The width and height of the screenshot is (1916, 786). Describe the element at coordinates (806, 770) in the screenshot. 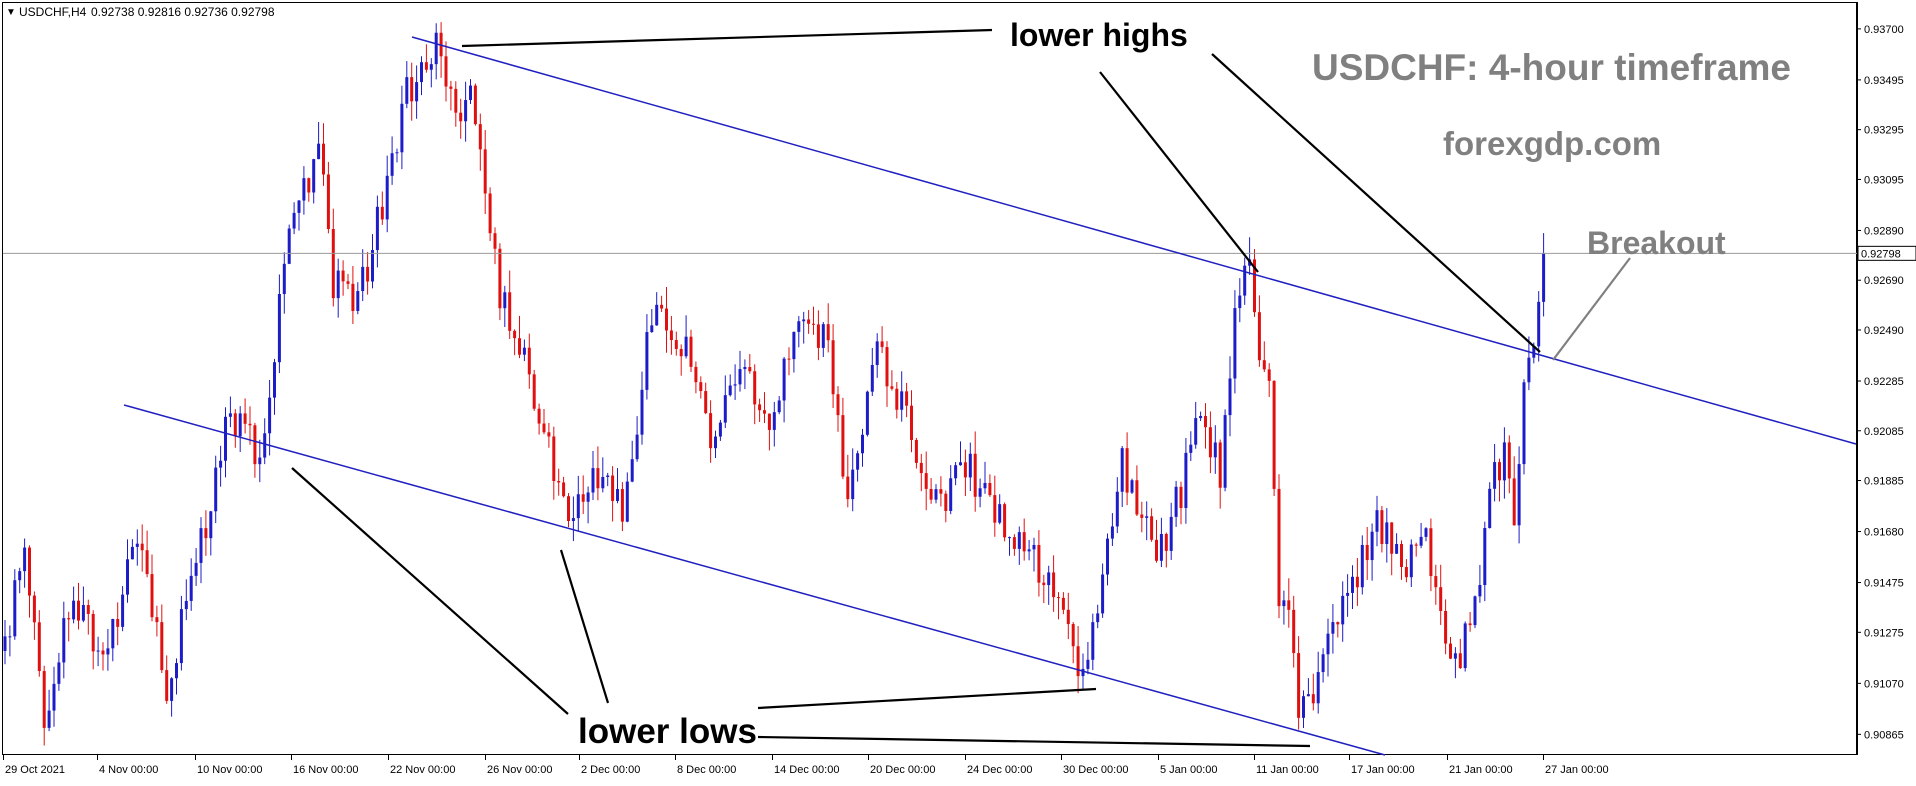

I see `time-tick-label: 14 Dec 00:00` at that location.